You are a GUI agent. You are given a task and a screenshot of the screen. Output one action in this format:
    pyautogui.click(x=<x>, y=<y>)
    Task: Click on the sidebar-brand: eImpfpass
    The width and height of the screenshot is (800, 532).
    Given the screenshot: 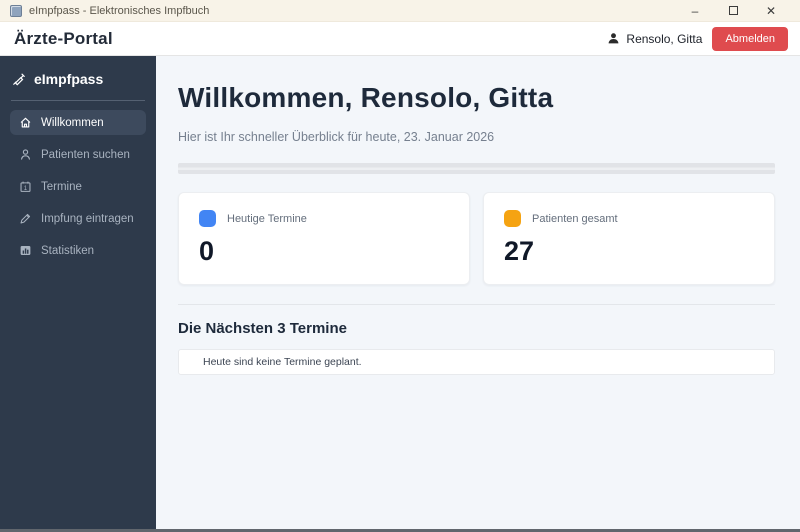 What is the action you would take?
    pyautogui.click(x=78, y=79)
    